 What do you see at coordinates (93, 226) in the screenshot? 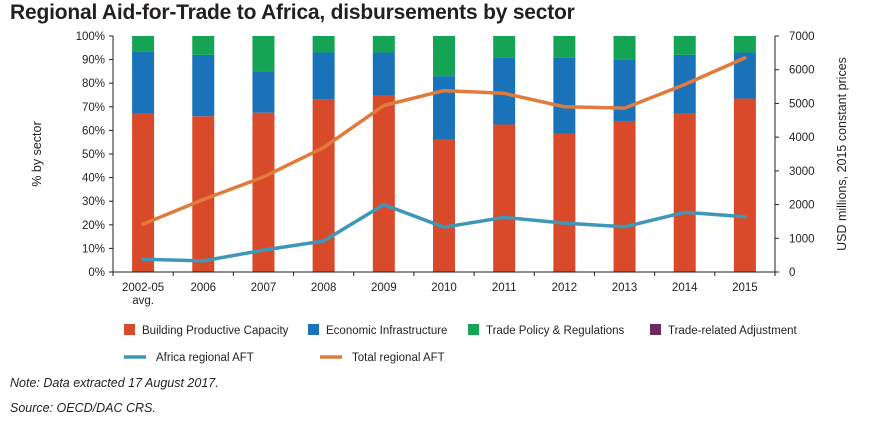
I see `left-tick-label-2: 20%` at bounding box center [93, 226].